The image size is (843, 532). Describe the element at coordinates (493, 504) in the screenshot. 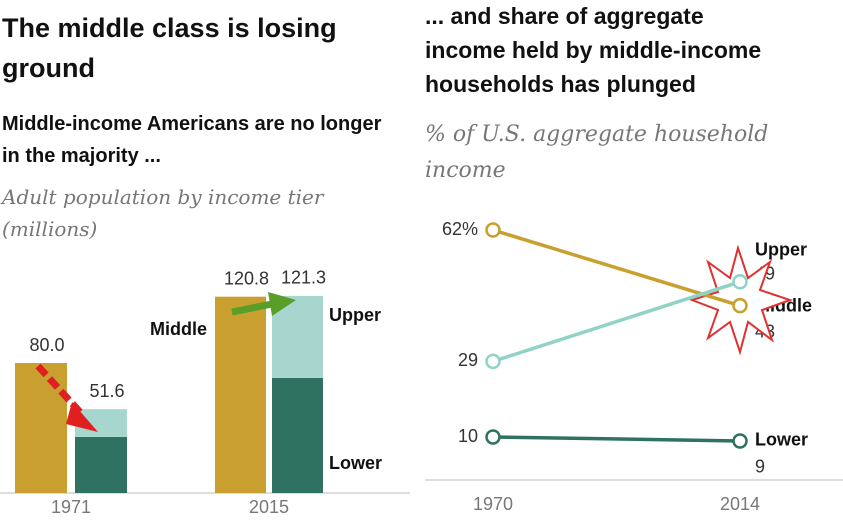

I see `x-tick-label: 1970` at that location.